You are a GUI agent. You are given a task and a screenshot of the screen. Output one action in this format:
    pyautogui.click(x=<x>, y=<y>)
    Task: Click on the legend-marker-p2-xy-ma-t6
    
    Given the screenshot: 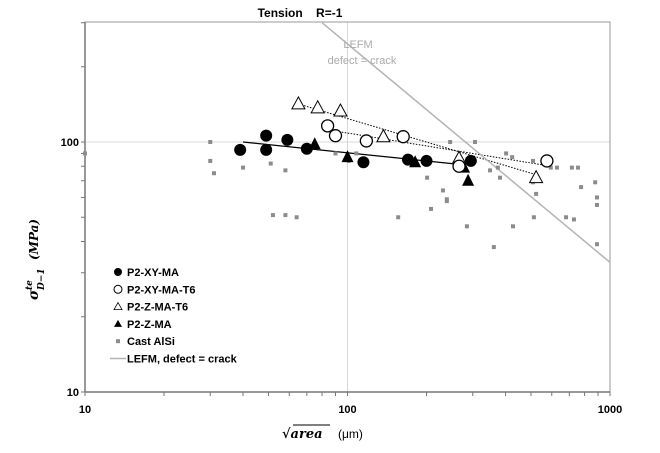 What is the action you would take?
    pyautogui.click(x=118, y=289)
    